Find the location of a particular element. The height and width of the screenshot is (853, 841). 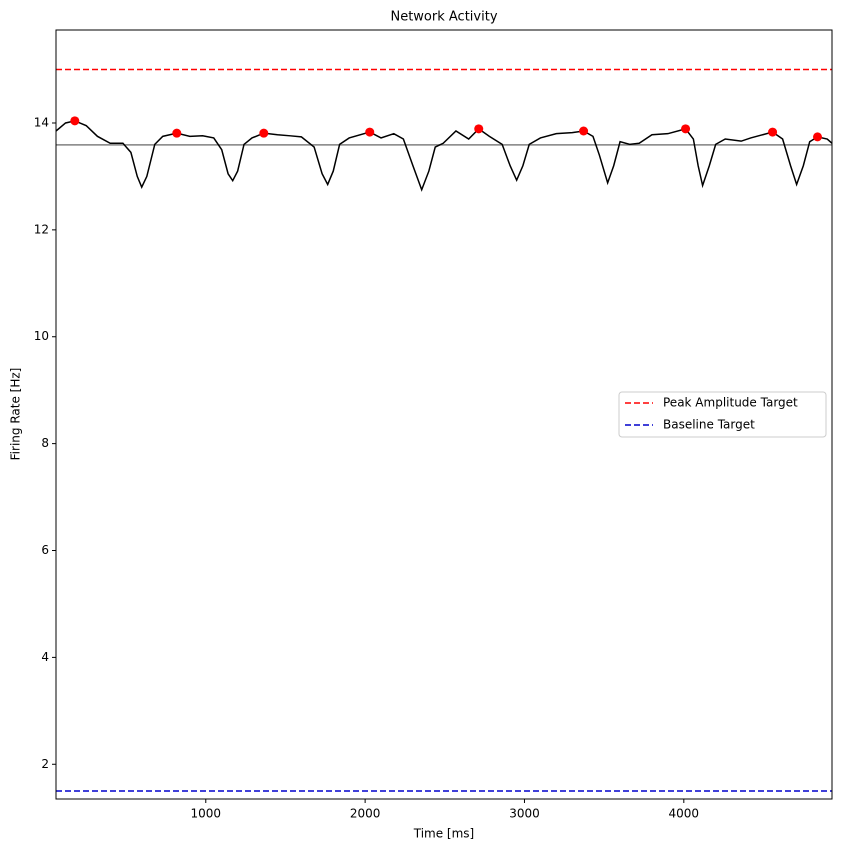

x-axis-label: Time [ms] is located at coordinates (444, 834).